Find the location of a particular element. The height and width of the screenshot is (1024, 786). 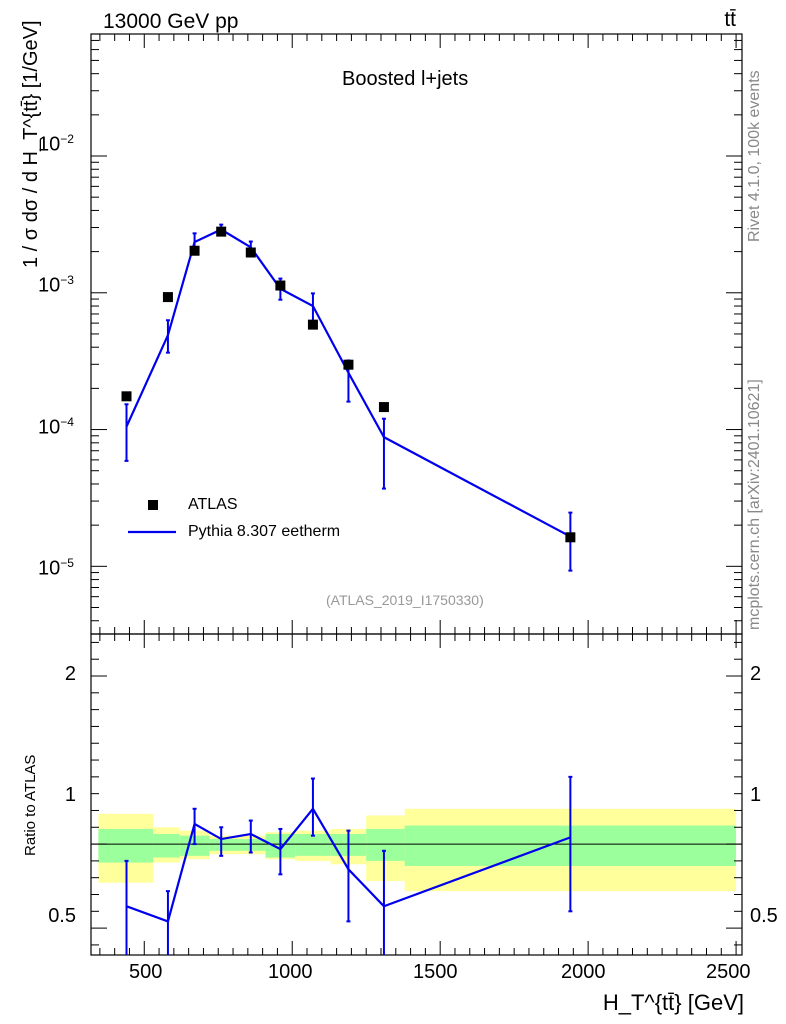

ratio-ytick-1-right: 1 is located at coordinates (756, 795).